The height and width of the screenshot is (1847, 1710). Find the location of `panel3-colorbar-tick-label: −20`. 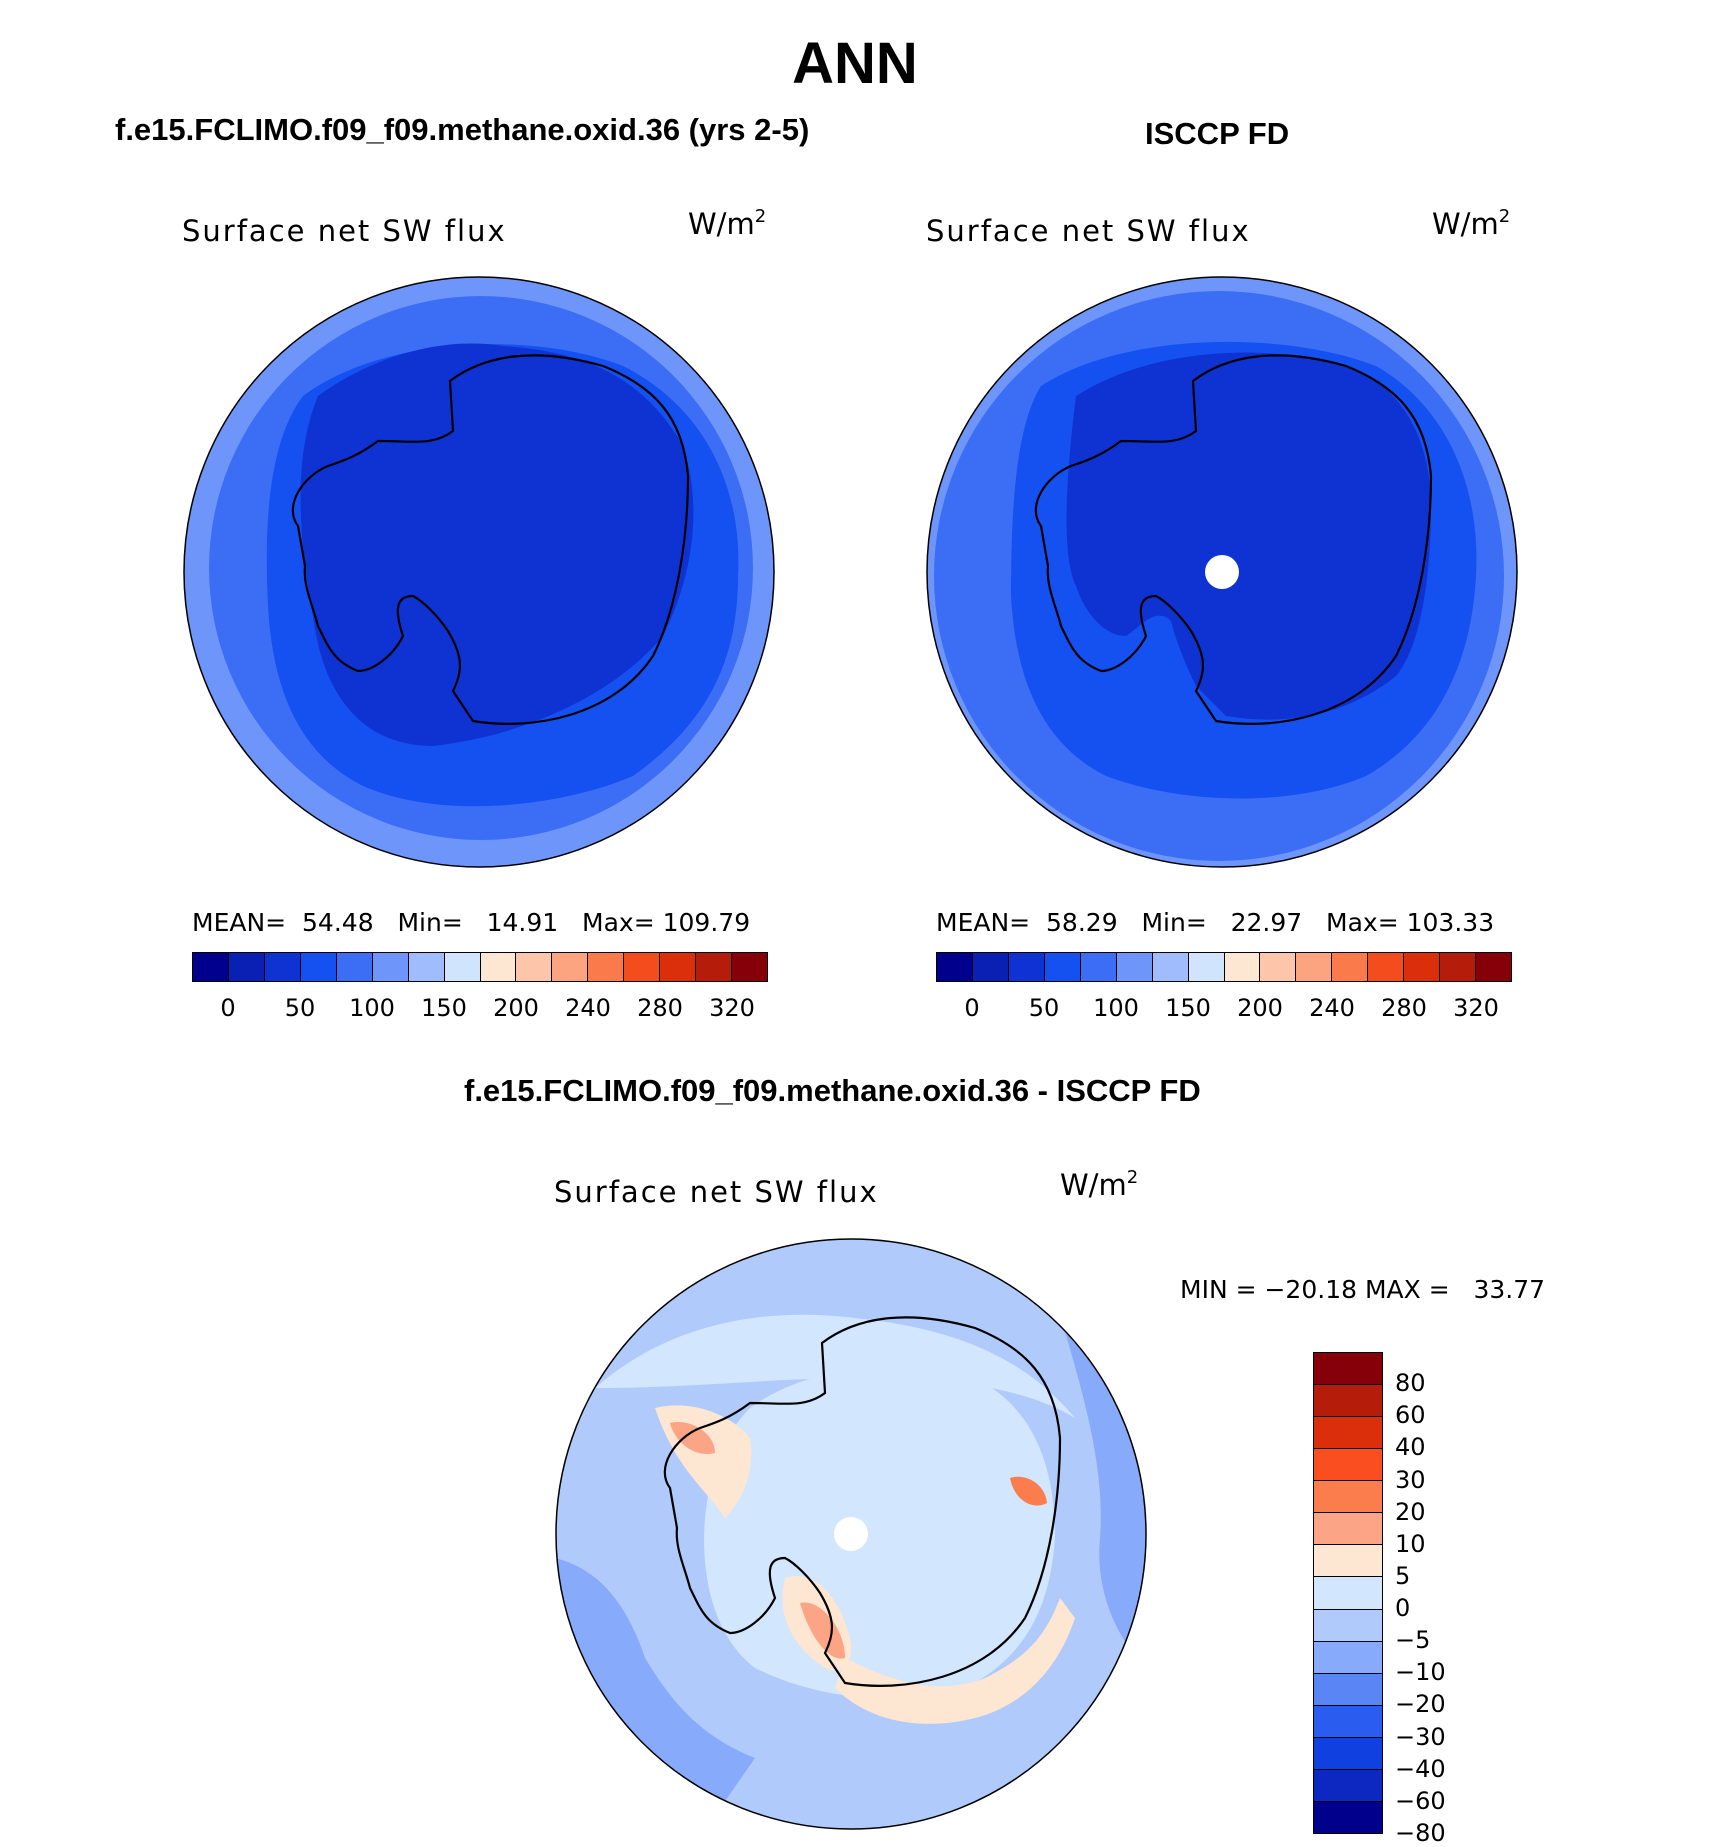

panel3-colorbar-tick-label: −20 is located at coordinates (1420, 1704).